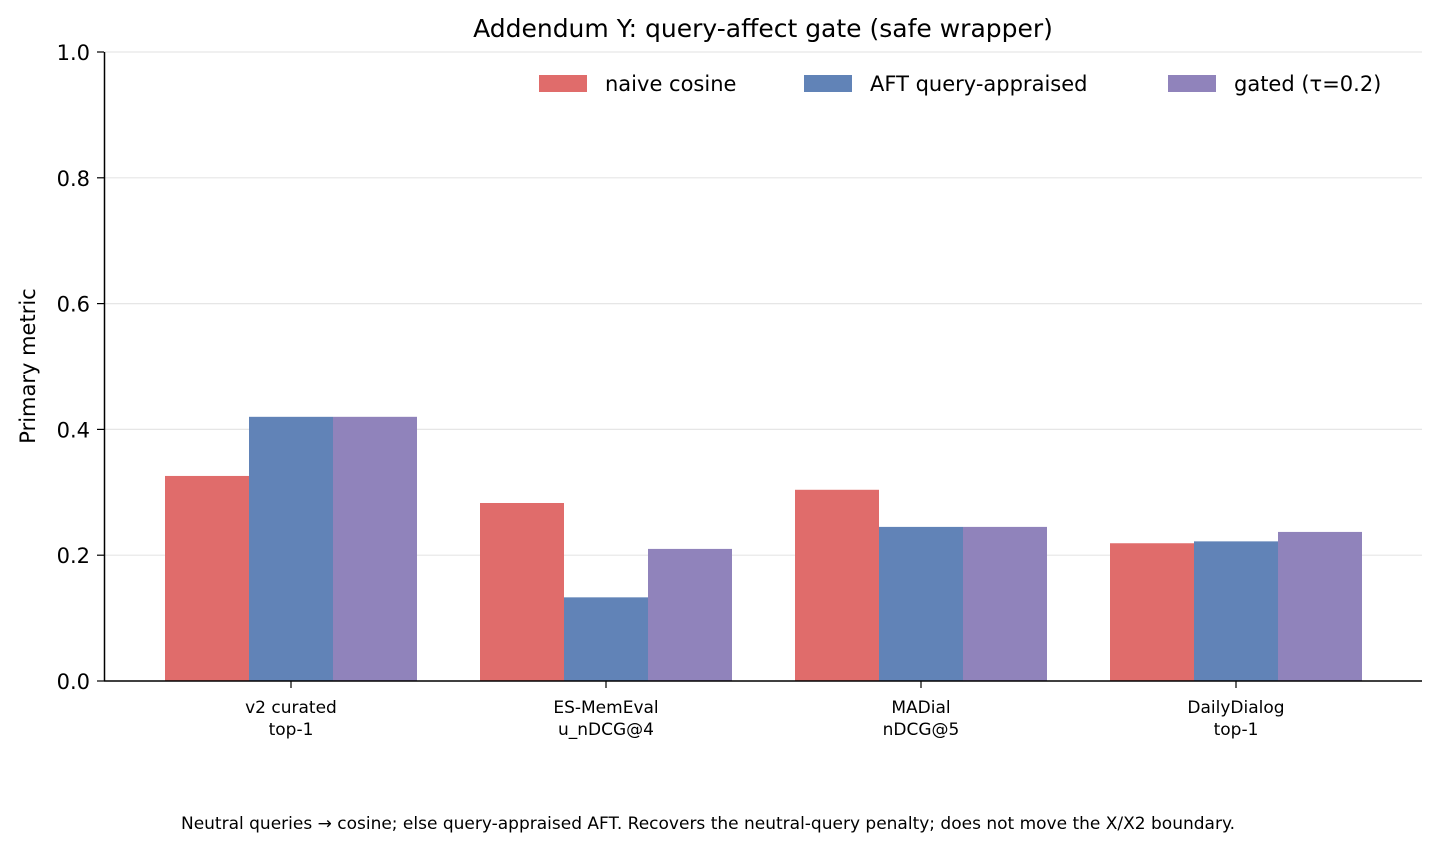  What do you see at coordinates (605, 708) in the screenshot?
I see `x-tick-label: ES-MemEval` at bounding box center [605, 708].